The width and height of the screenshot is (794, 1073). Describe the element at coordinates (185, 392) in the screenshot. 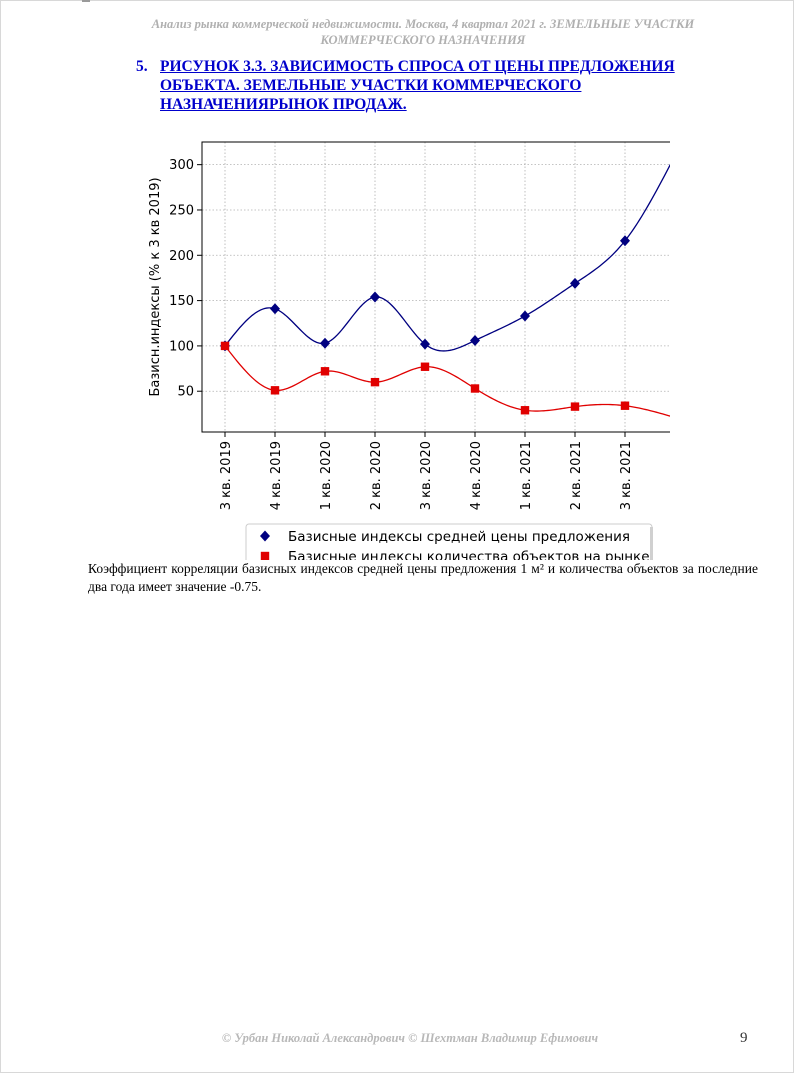

I see `y-tick-label: 50` at that location.